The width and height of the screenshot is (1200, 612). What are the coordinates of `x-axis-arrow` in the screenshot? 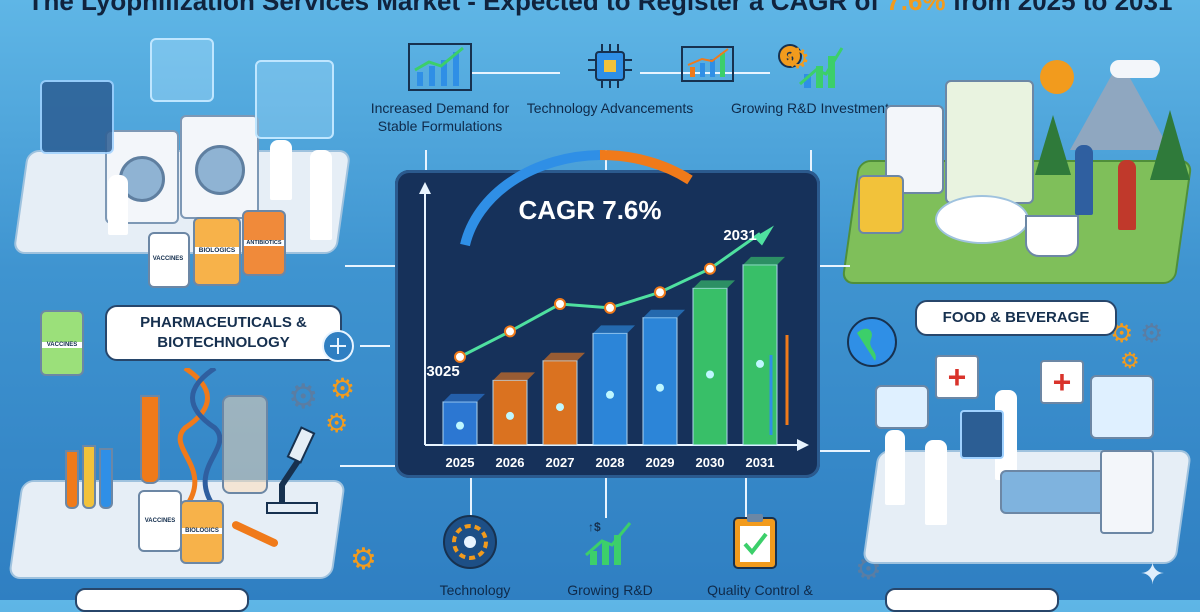 It's located at (803, 445).